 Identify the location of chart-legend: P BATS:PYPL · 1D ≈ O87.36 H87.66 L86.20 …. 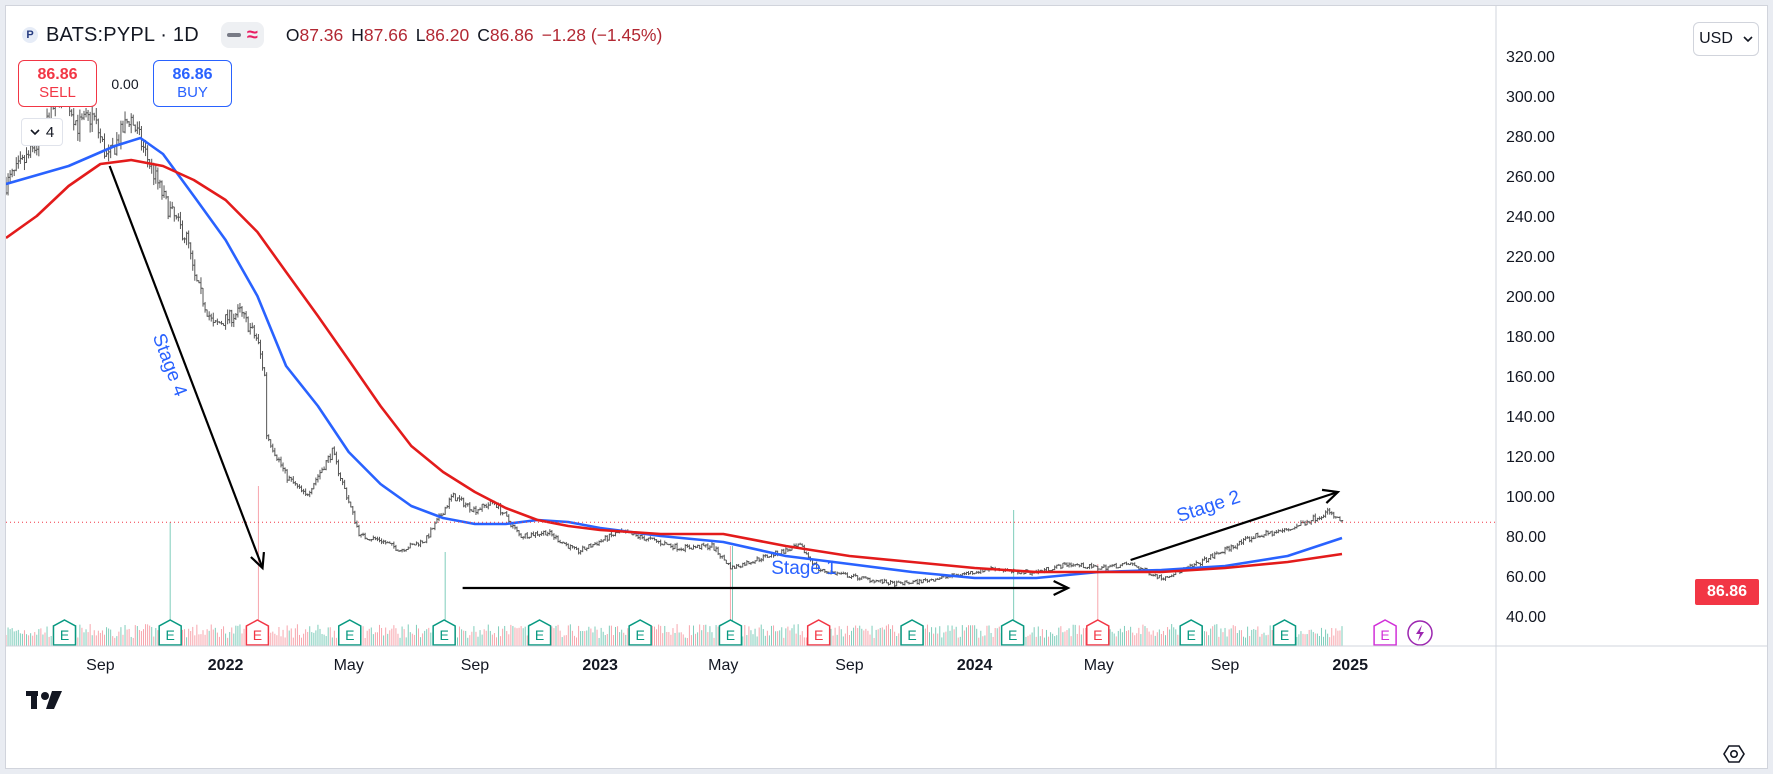
(342, 35).